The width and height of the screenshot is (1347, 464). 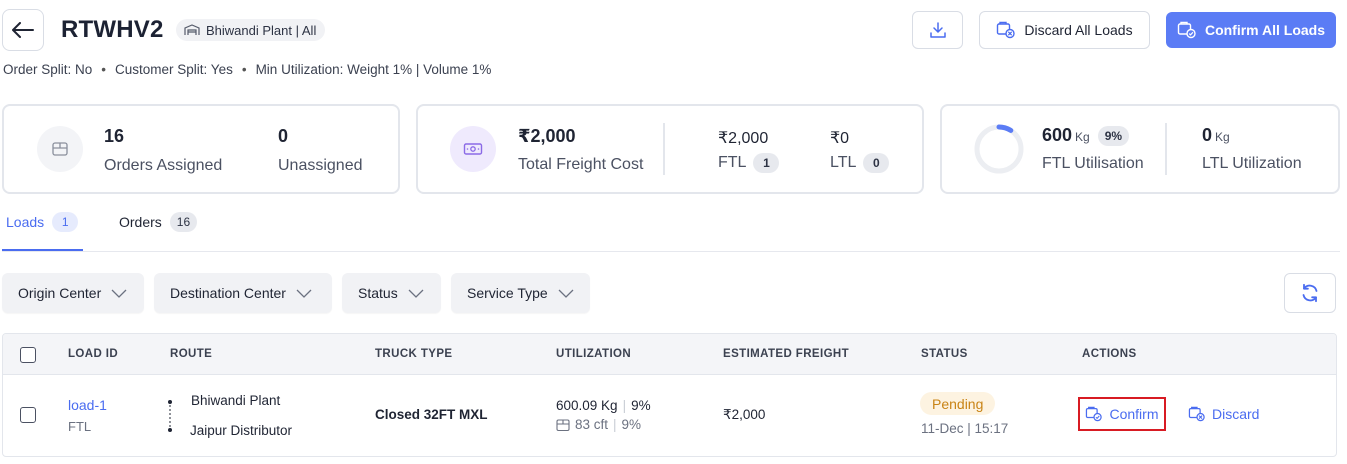 I want to click on column-utilization: UTILIZATION, so click(x=594, y=354).